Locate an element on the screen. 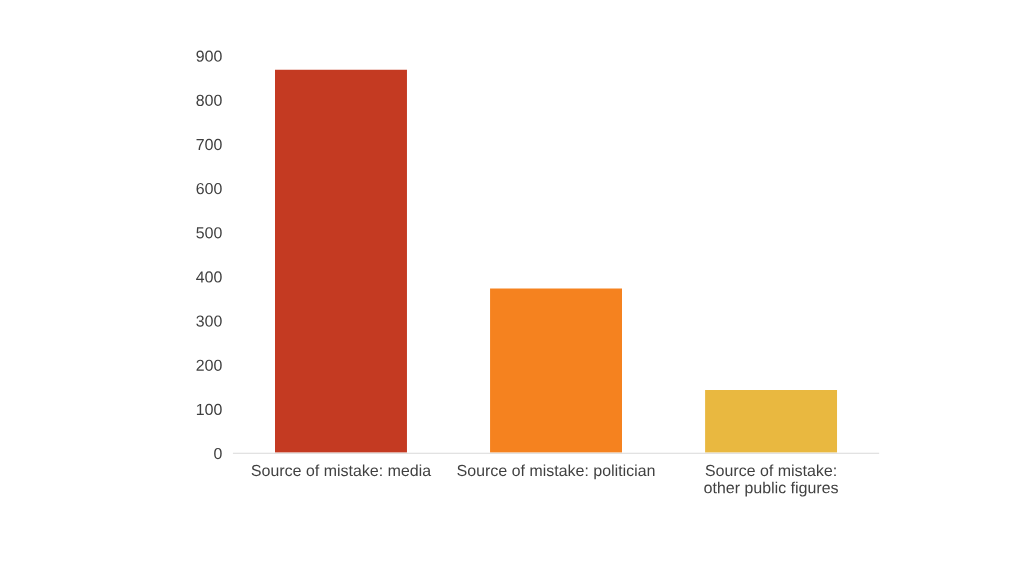 This screenshot has height=576, width=1024. y-tick-label: 100 is located at coordinates (209, 409).